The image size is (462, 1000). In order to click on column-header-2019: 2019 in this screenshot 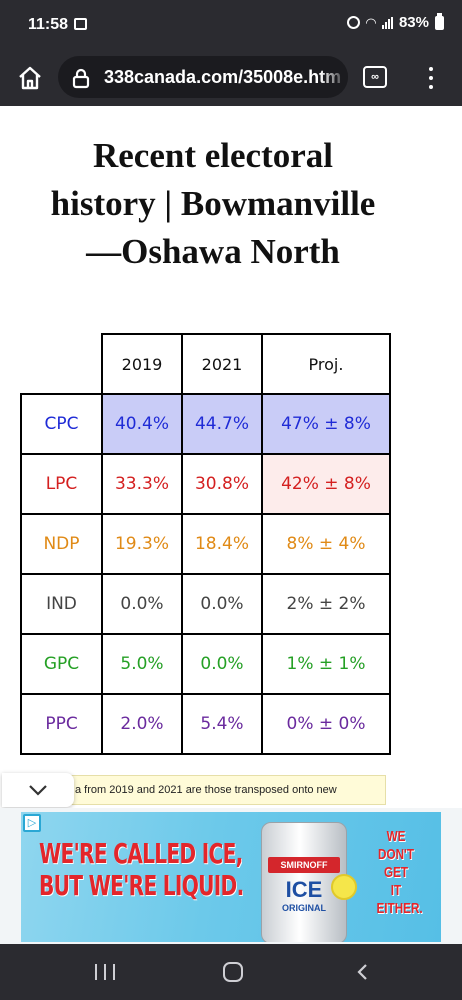, I will do `click(142, 364)`.